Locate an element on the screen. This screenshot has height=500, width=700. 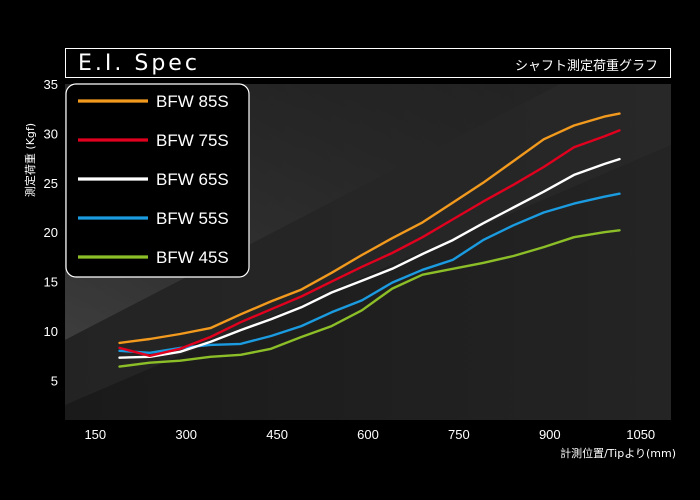
legend-entry-label: BFW 85S is located at coordinates (192, 101).